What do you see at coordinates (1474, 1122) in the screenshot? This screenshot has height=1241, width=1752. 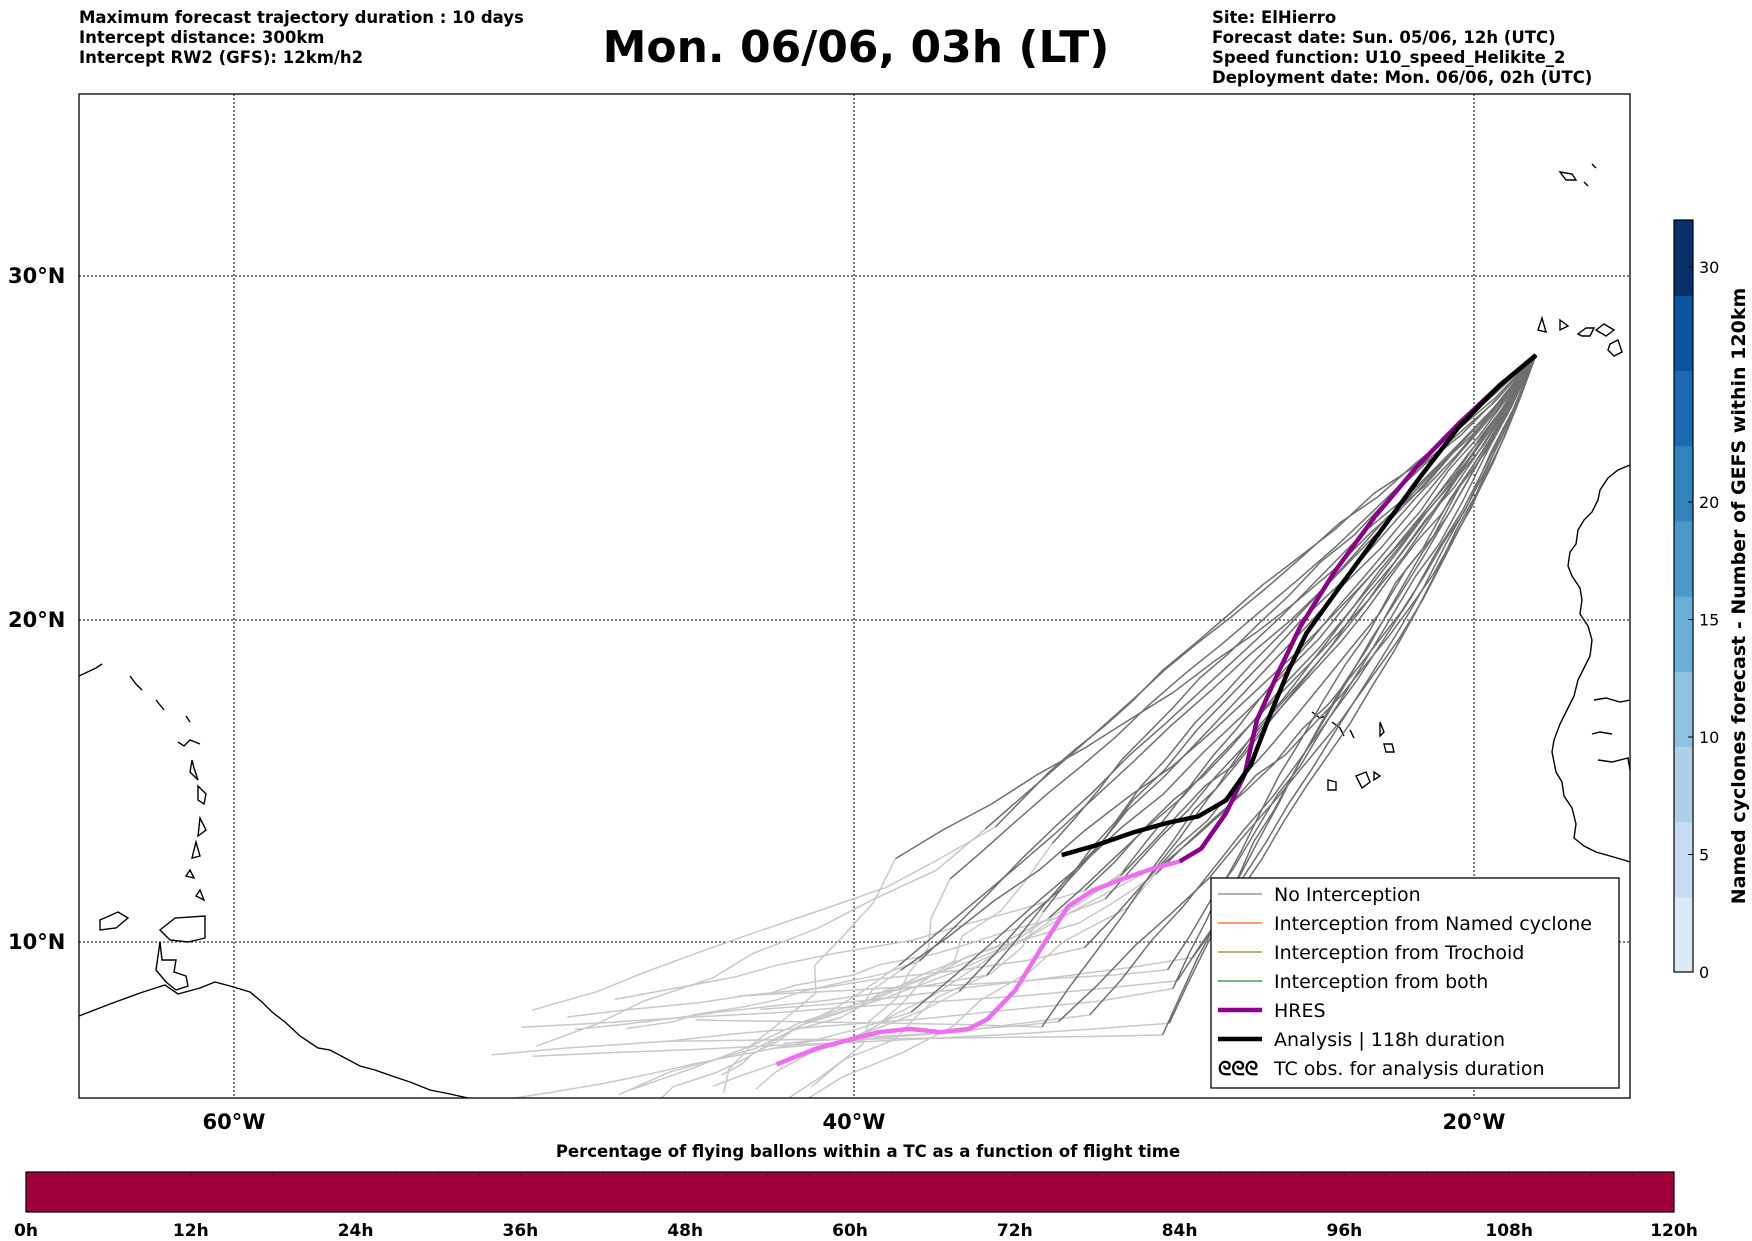 I see `lon-label: 20°W` at bounding box center [1474, 1122].